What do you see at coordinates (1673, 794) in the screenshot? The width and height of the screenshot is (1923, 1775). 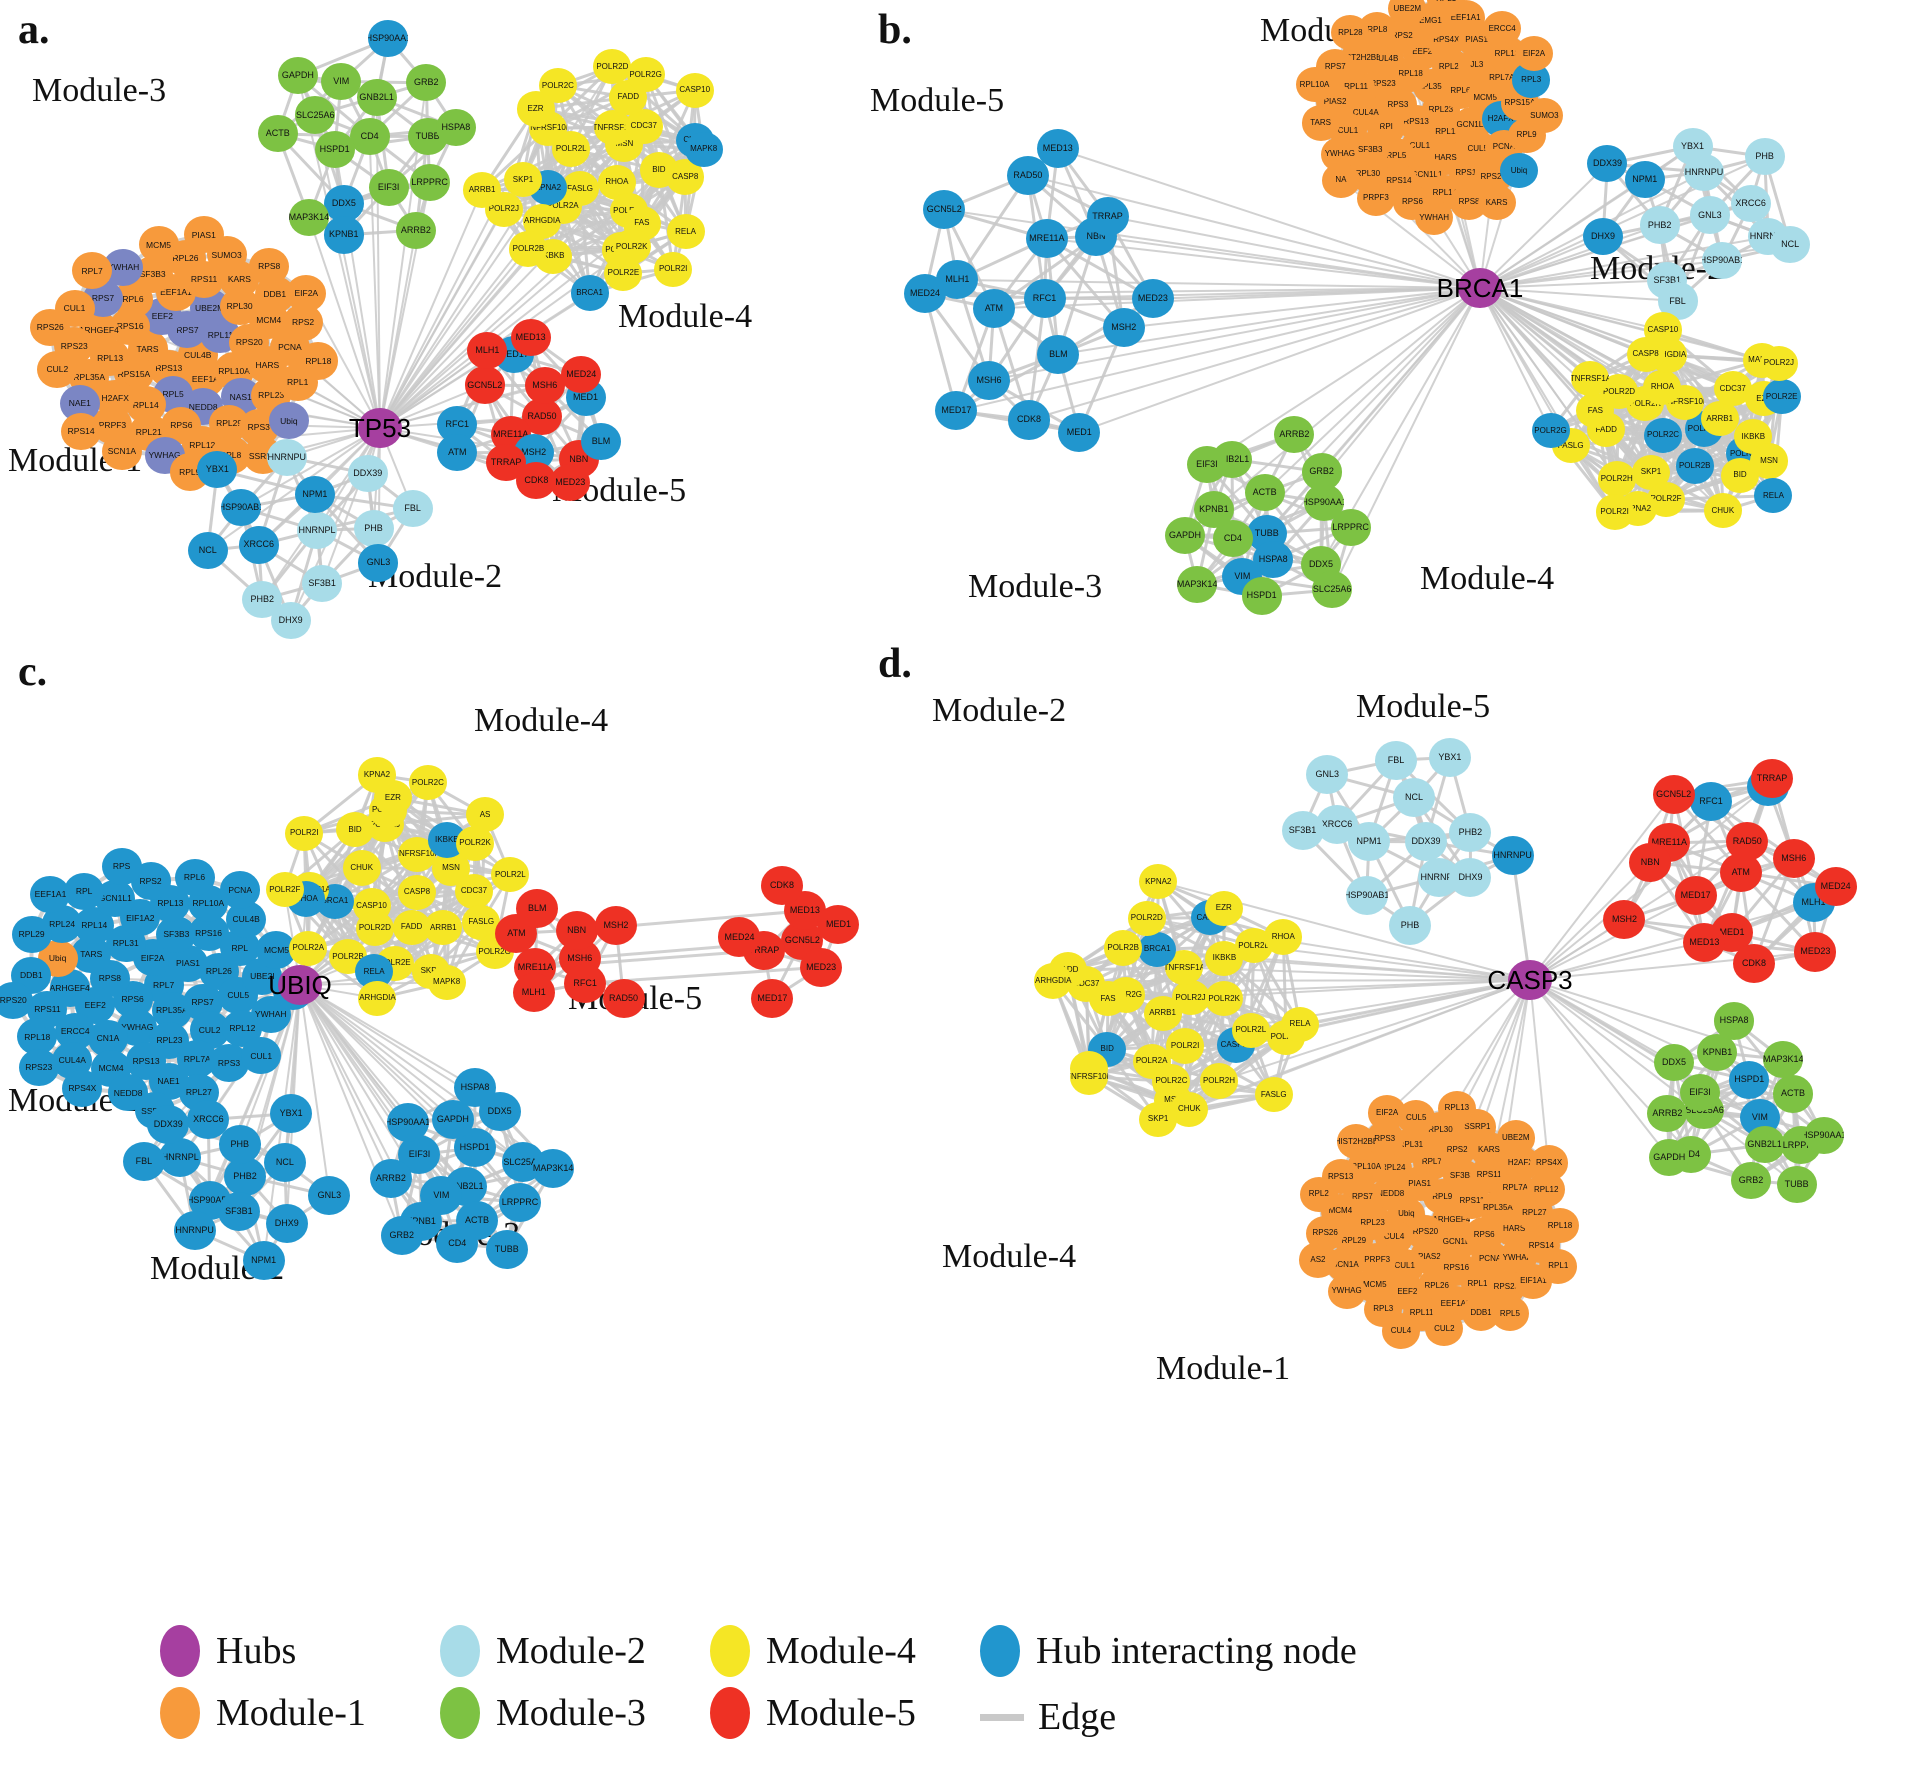 I see `d-m5-gcn5l2: GCN5L2` at bounding box center [1673, 794].